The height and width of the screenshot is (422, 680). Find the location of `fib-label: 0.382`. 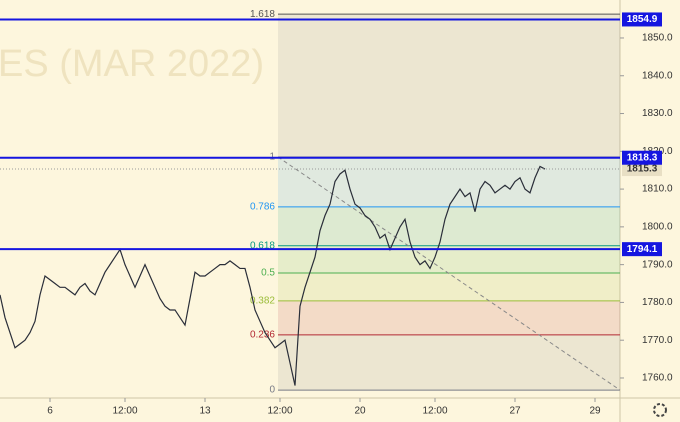

fib-label: 0.382 is located at coordinates (262, 301).